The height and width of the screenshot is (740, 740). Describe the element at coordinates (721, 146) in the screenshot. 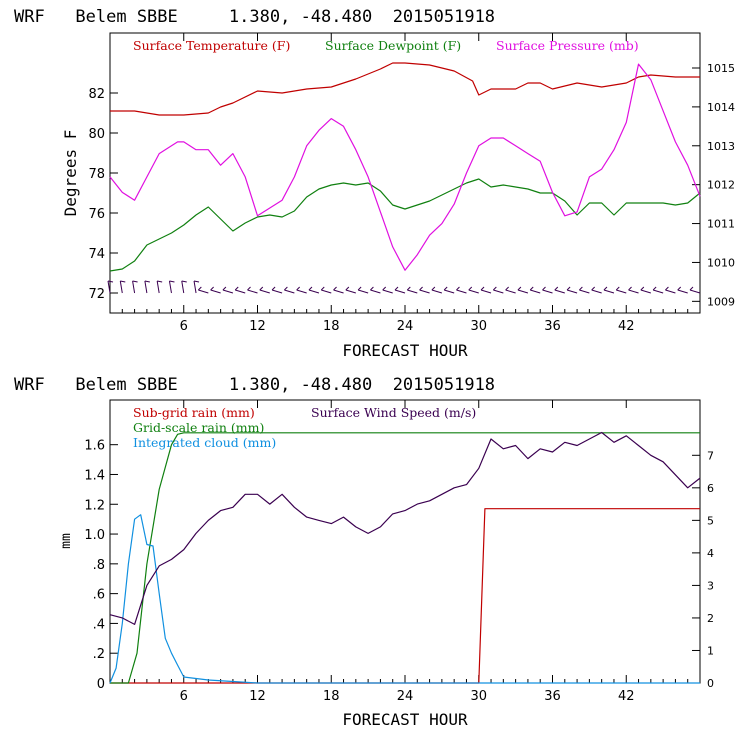

I see `y2-tick-label: 1013` at that location.